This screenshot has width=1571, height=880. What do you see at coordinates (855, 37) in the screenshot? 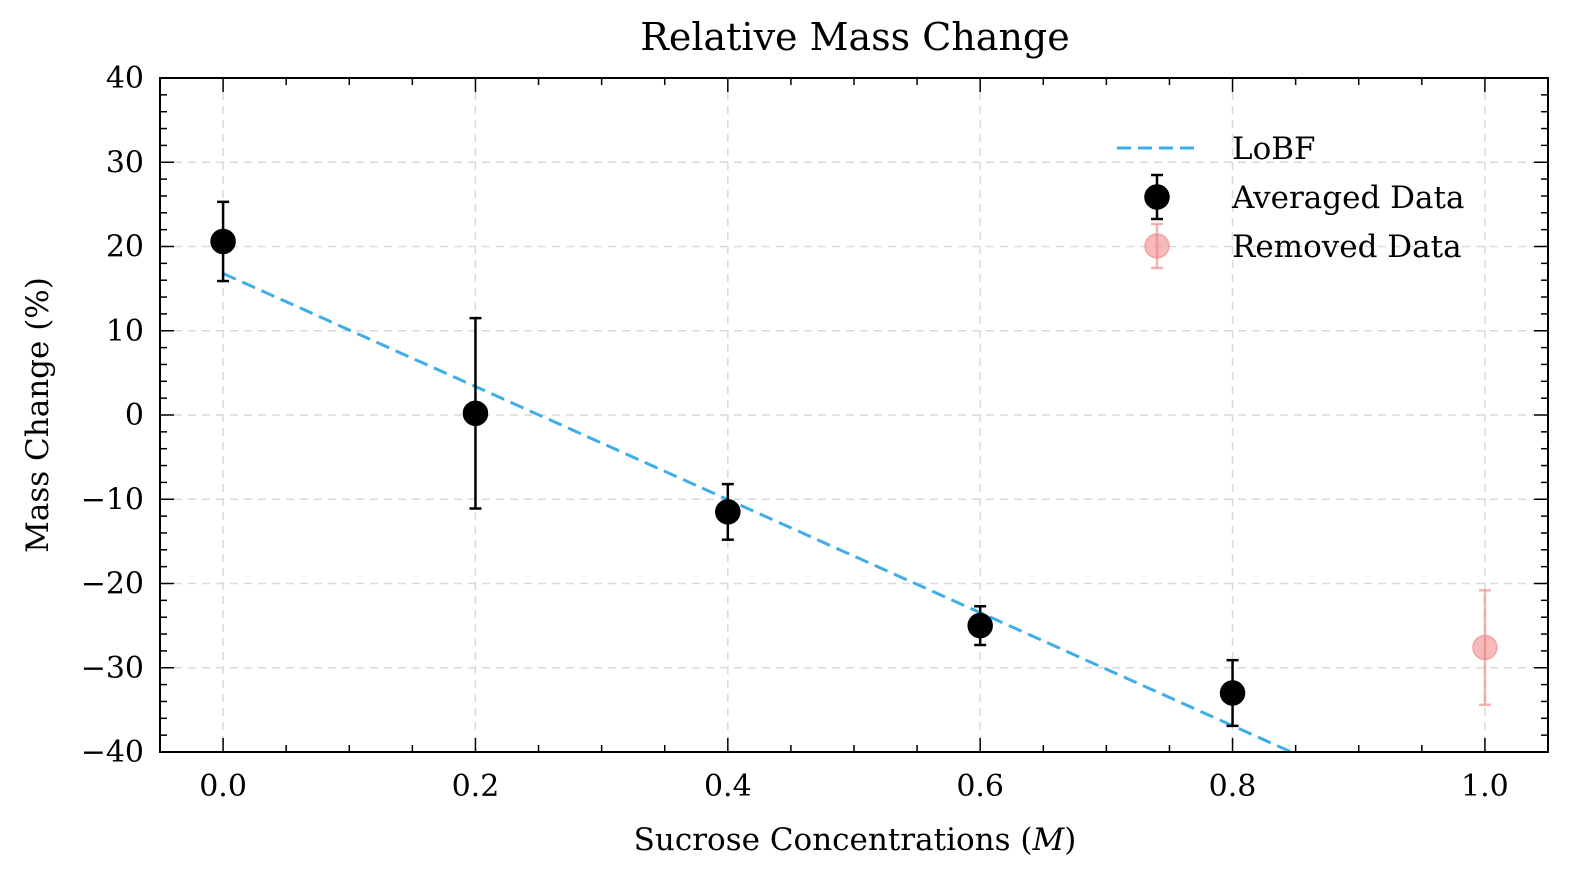
I see `chart-title: Relative Mass Change` at bounding box center [855, 37].